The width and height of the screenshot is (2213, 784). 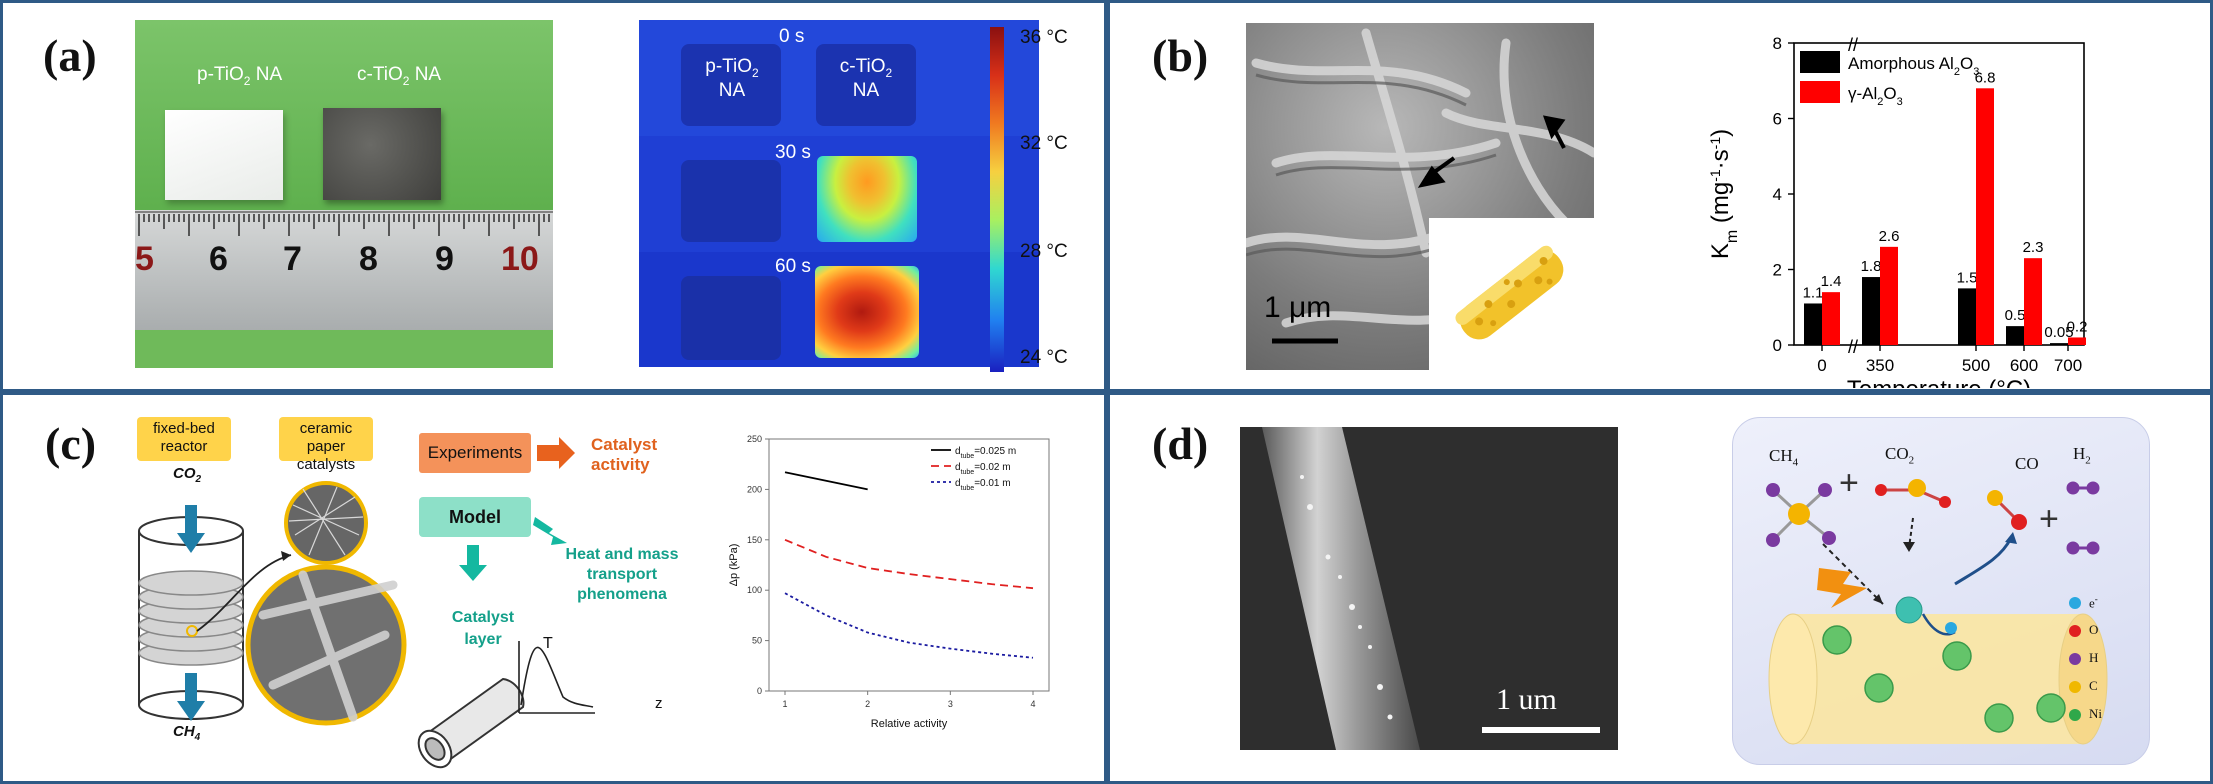 What do you see at coordinates (2094, 629) in the screenshot?
I see `legend-oxygen: O` at bounding box center [2094, 629].